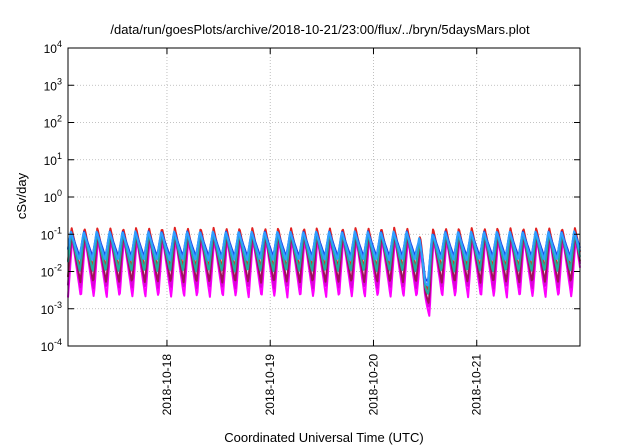 The width and height of the screenshot is (640, 448). I want to click on y-tick-label: 10⁻², so click(51, 271).